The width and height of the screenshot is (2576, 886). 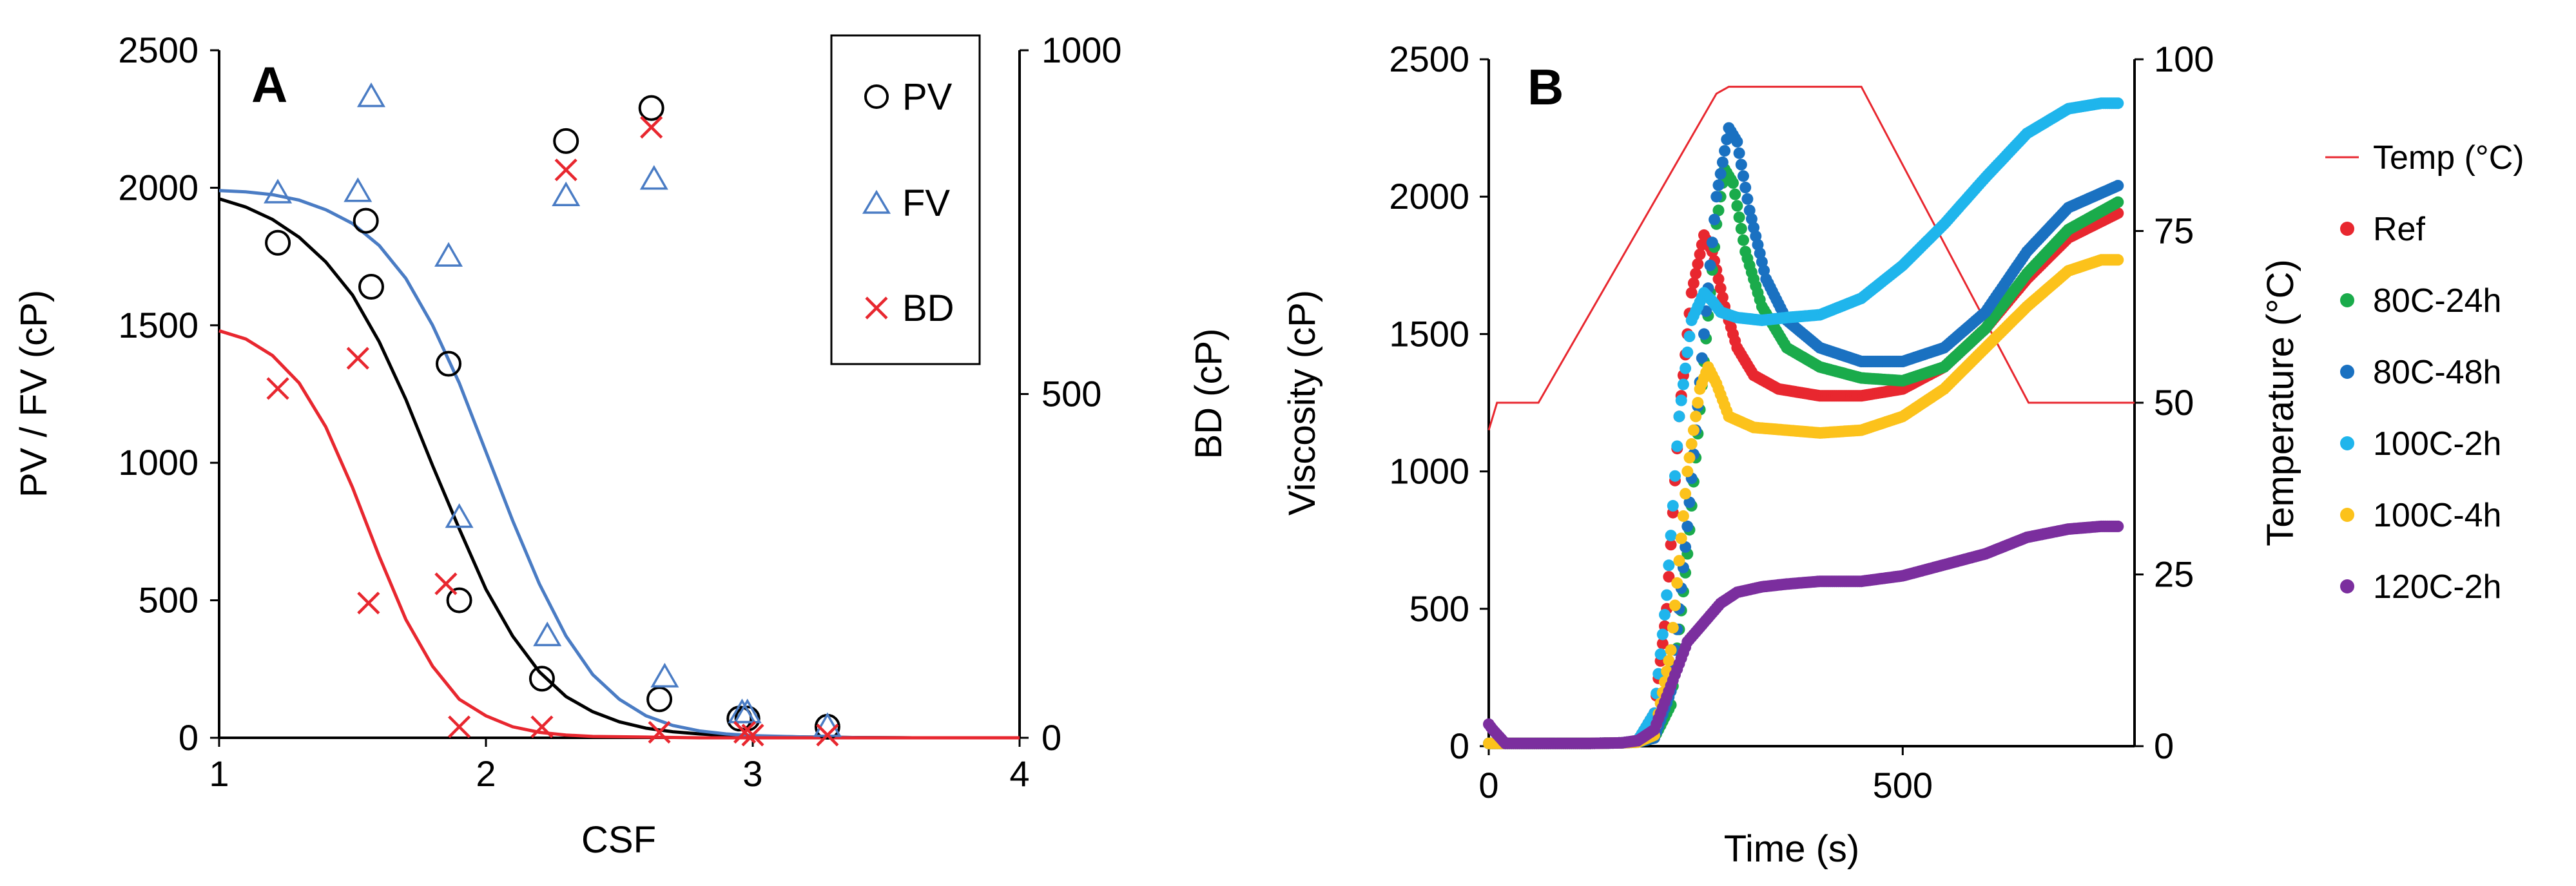 I want to click on b-legend-temp: Temp (°C), so click(x=2448, y=158).